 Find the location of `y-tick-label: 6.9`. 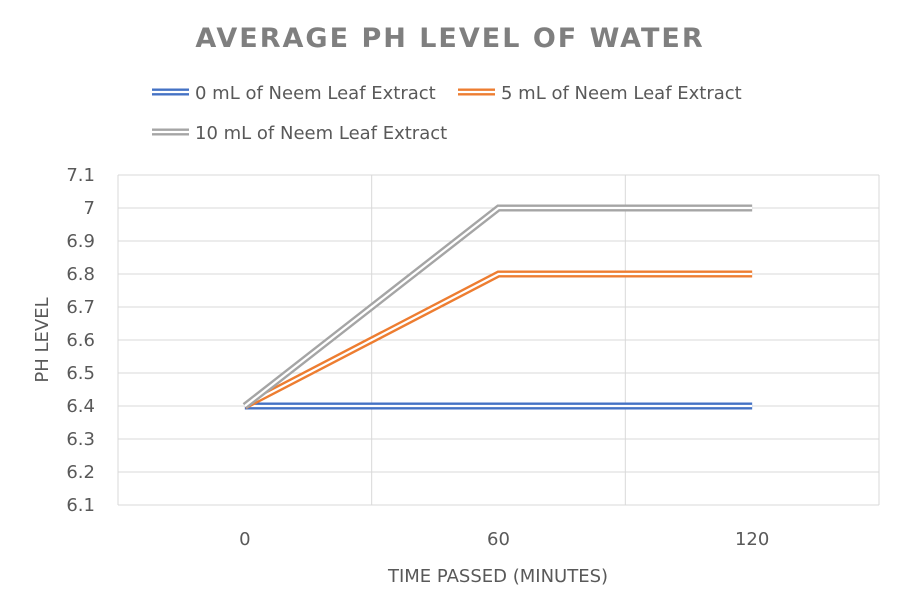

y-tick-label: 6.9 is located at coordinates (80, 241).